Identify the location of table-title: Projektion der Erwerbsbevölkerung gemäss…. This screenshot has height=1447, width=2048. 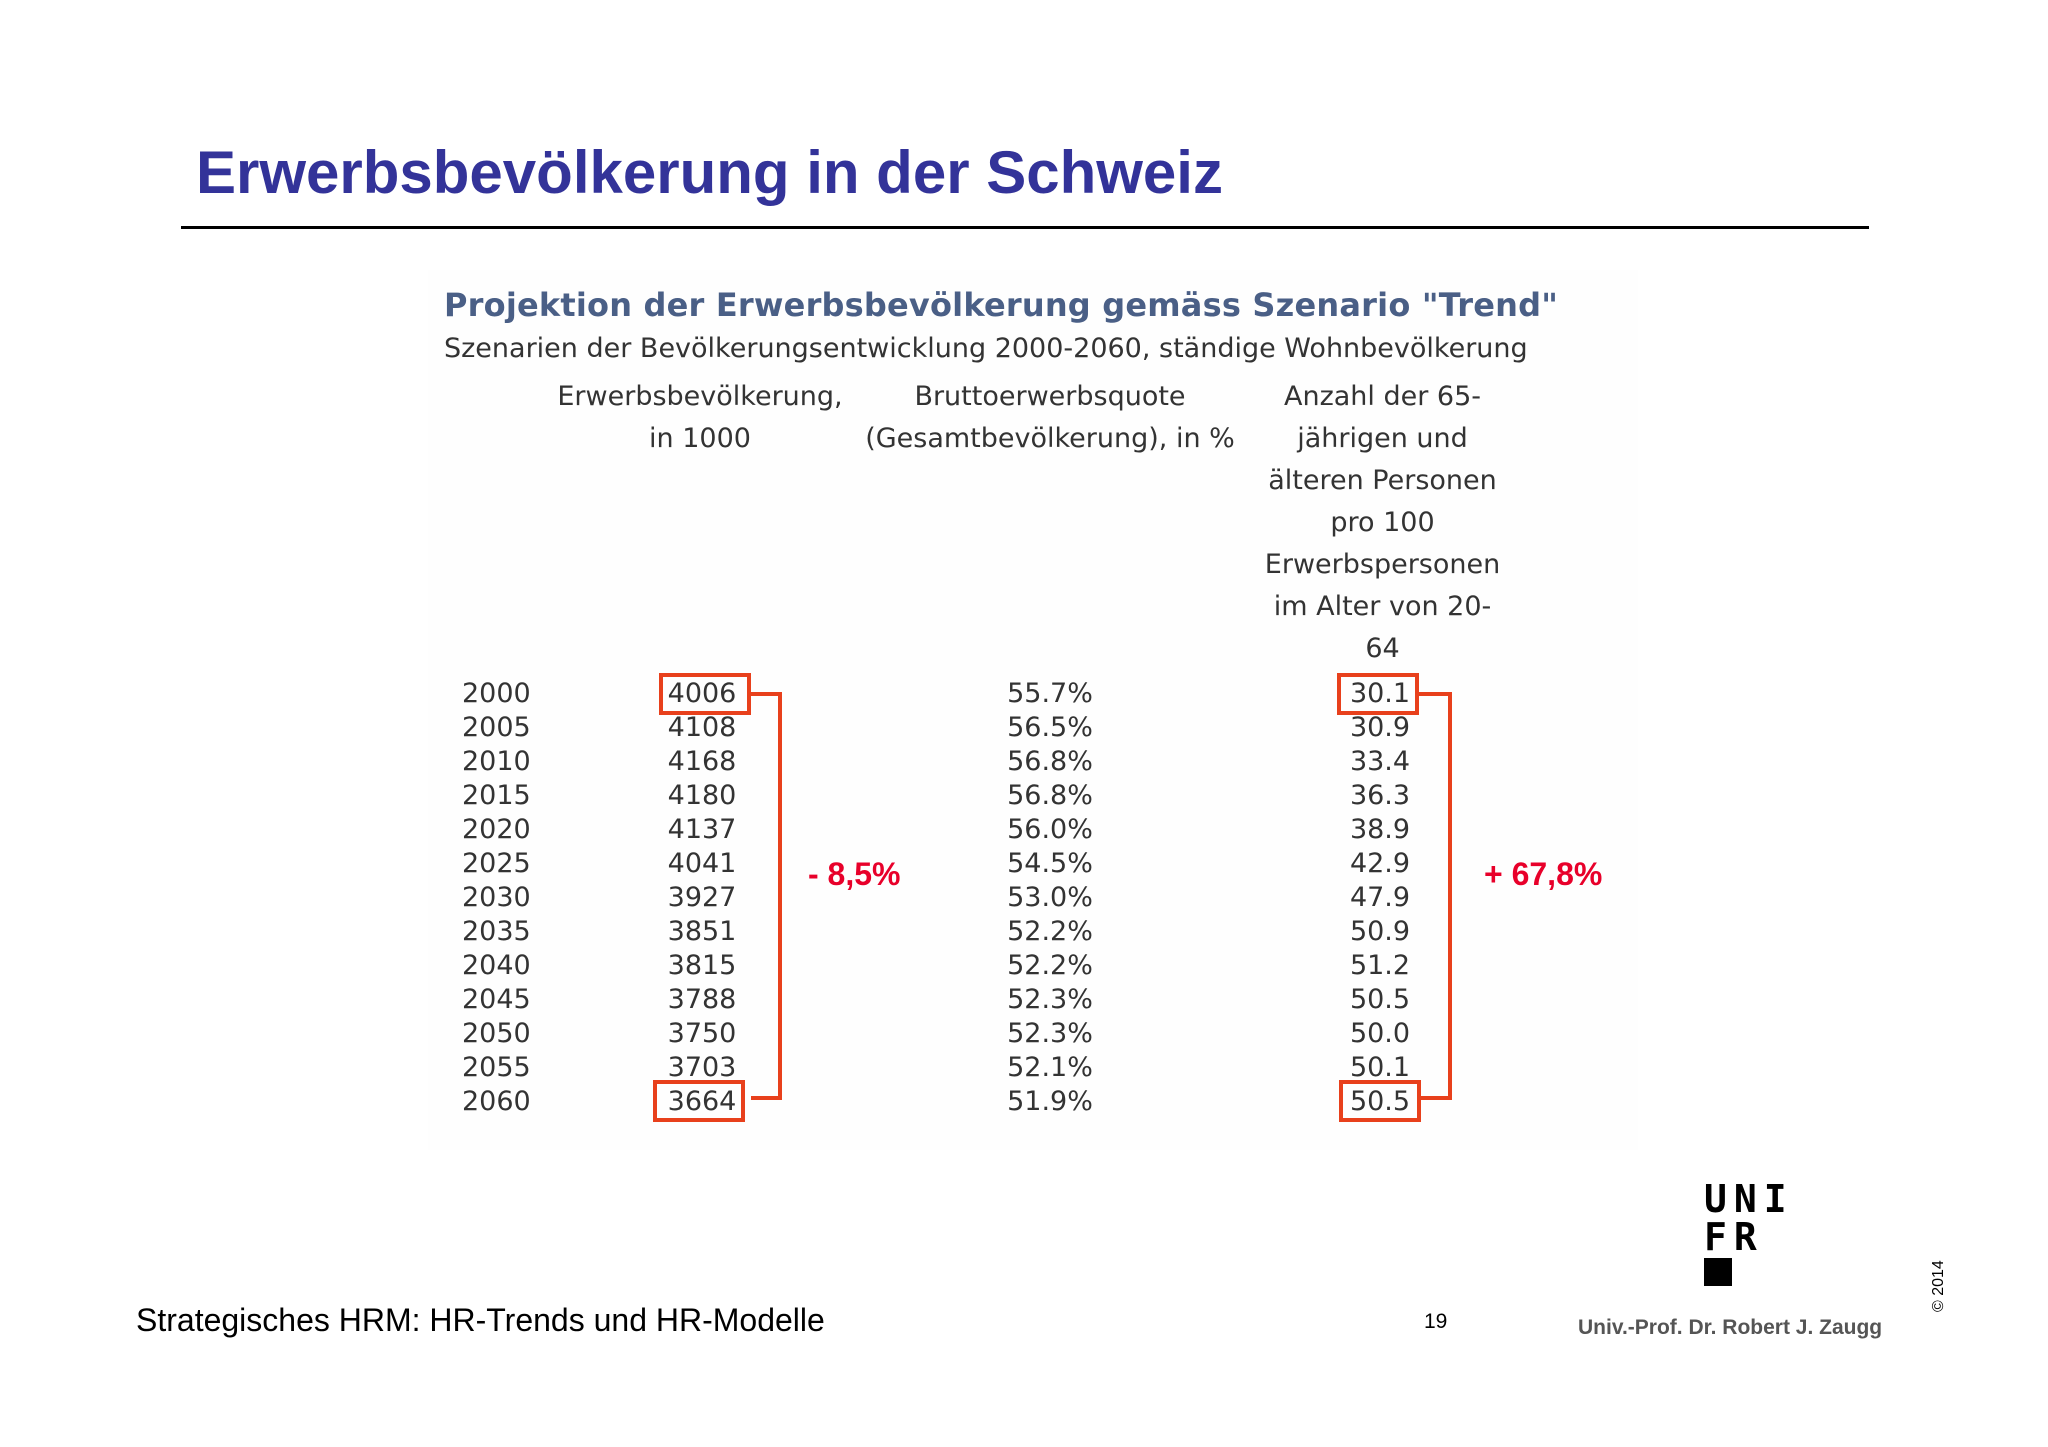
(1001, 305).